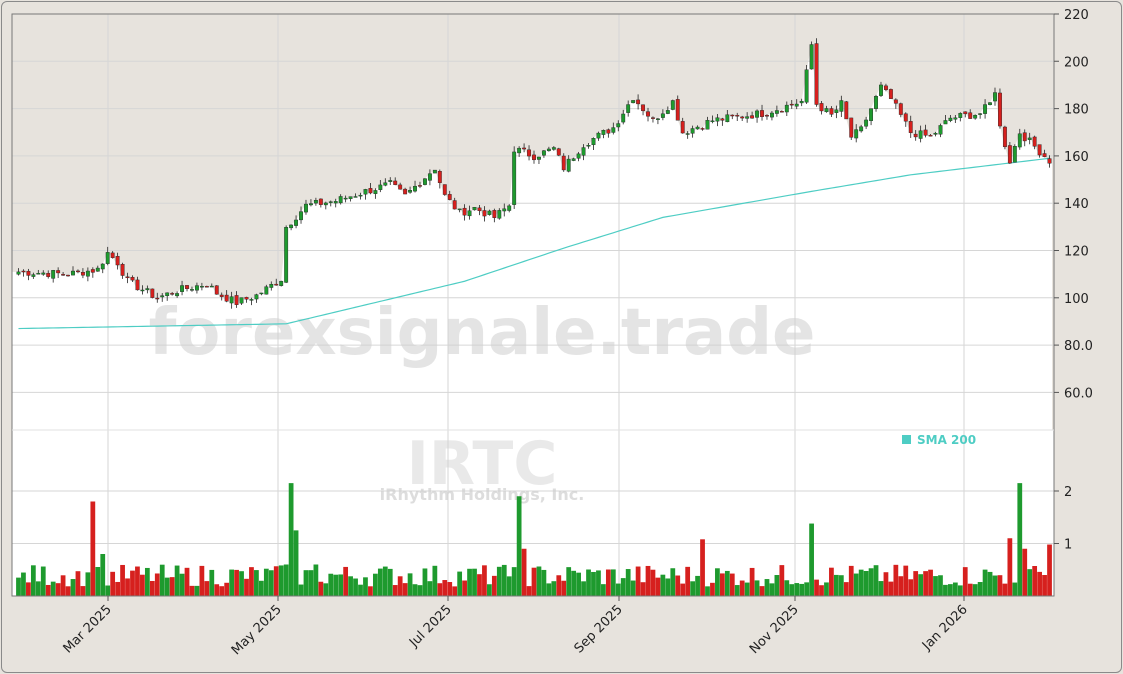 This screenshot has height=674, width=1123. Describe the element at coordinates (1078, 346) in the screenshot. I see `price-tick-label: 80.0` at that location.